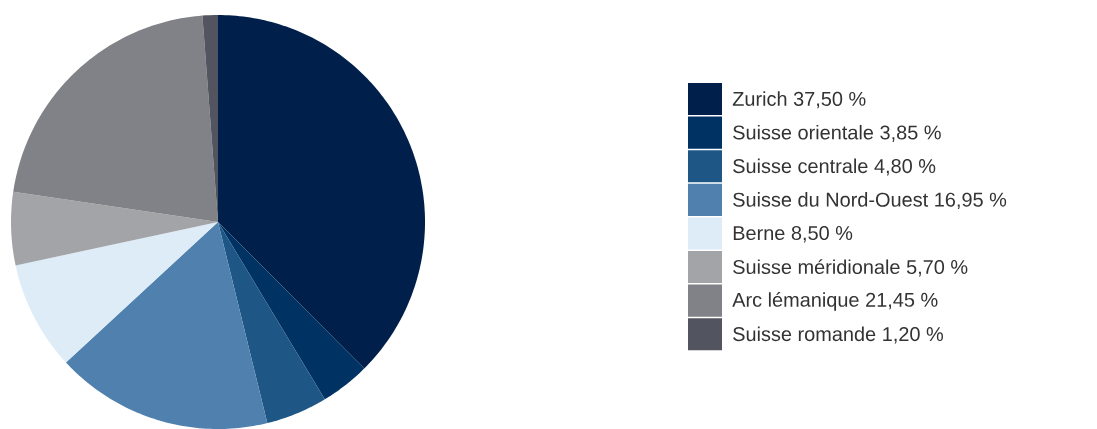  I want to click on legend-label: Arc lémanique, so click(795, 301).